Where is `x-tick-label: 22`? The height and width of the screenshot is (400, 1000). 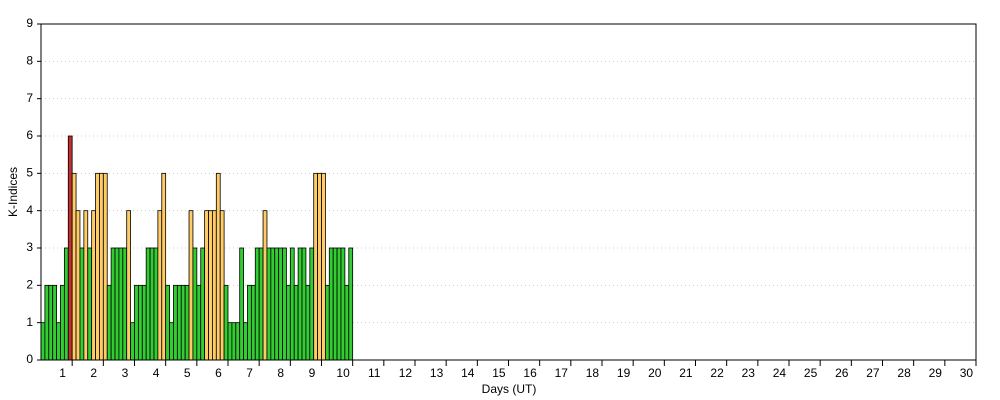 x-tick-label: 22 is located at coordinates (717, 373).